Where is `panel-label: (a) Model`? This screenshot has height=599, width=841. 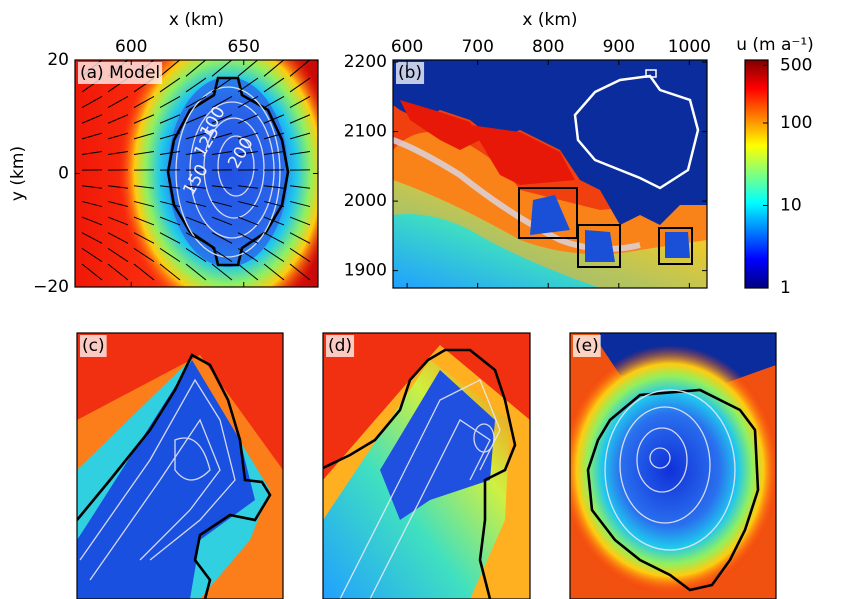
panel-label: (a) Model is located at coordinates (120, 73).